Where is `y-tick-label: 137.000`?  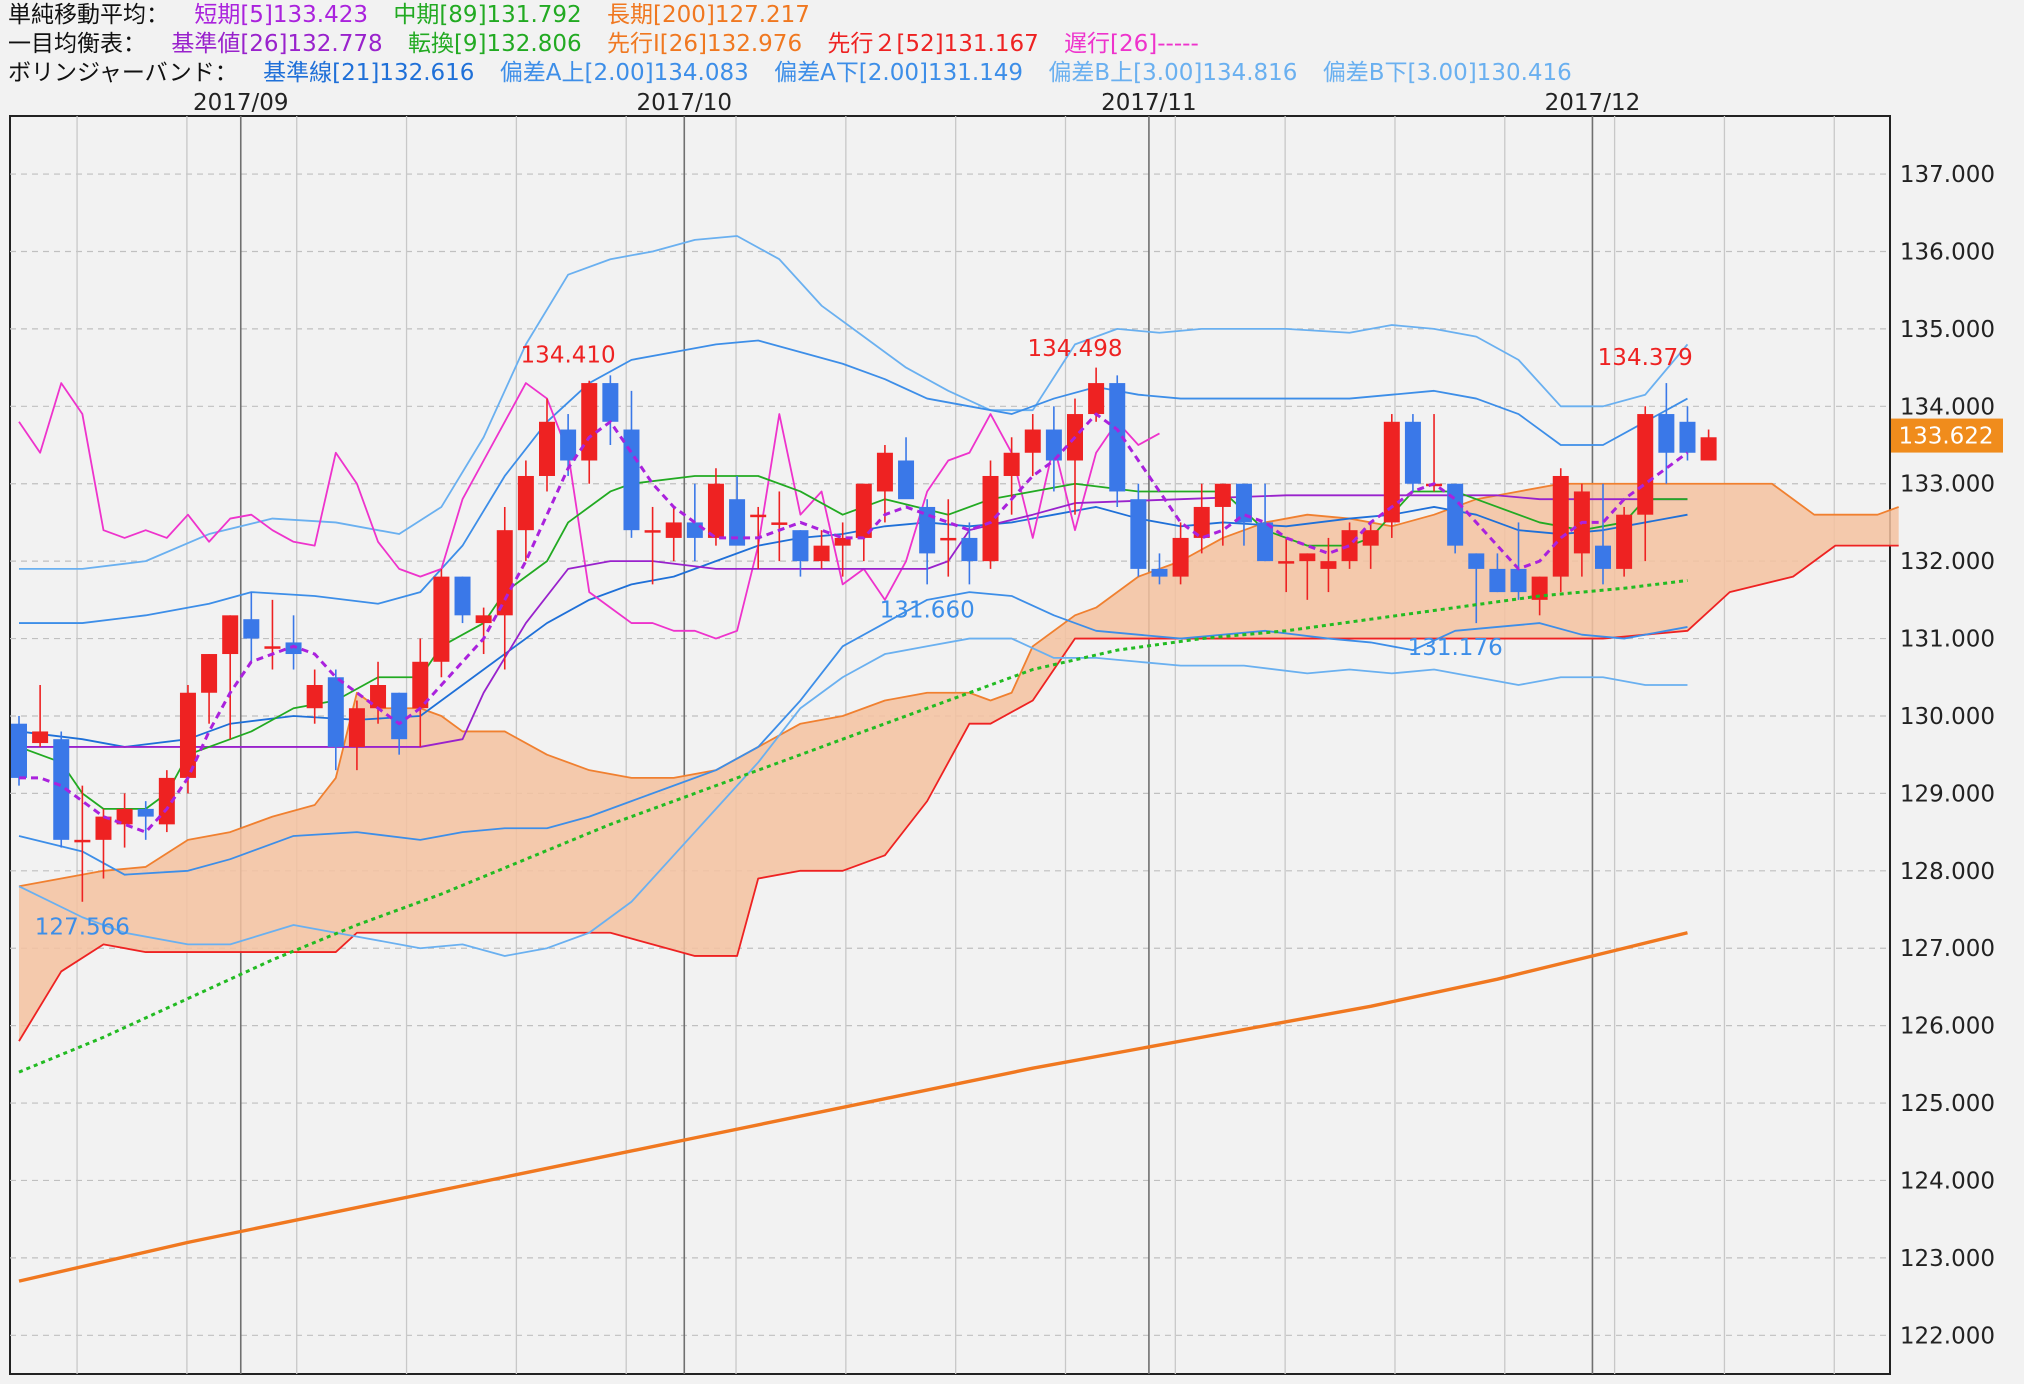 y-tick-label: 137.000 is located at coordinates (1947, 175).